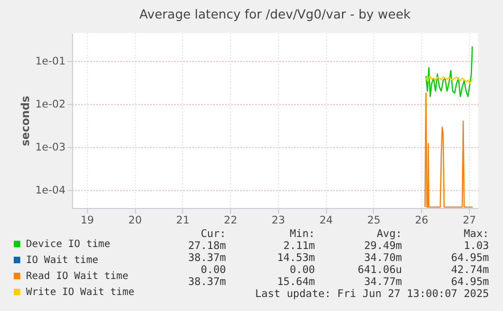  Describe the element at coordinates (302, 234) in the screenshot. I see `text: Min:` at that location.